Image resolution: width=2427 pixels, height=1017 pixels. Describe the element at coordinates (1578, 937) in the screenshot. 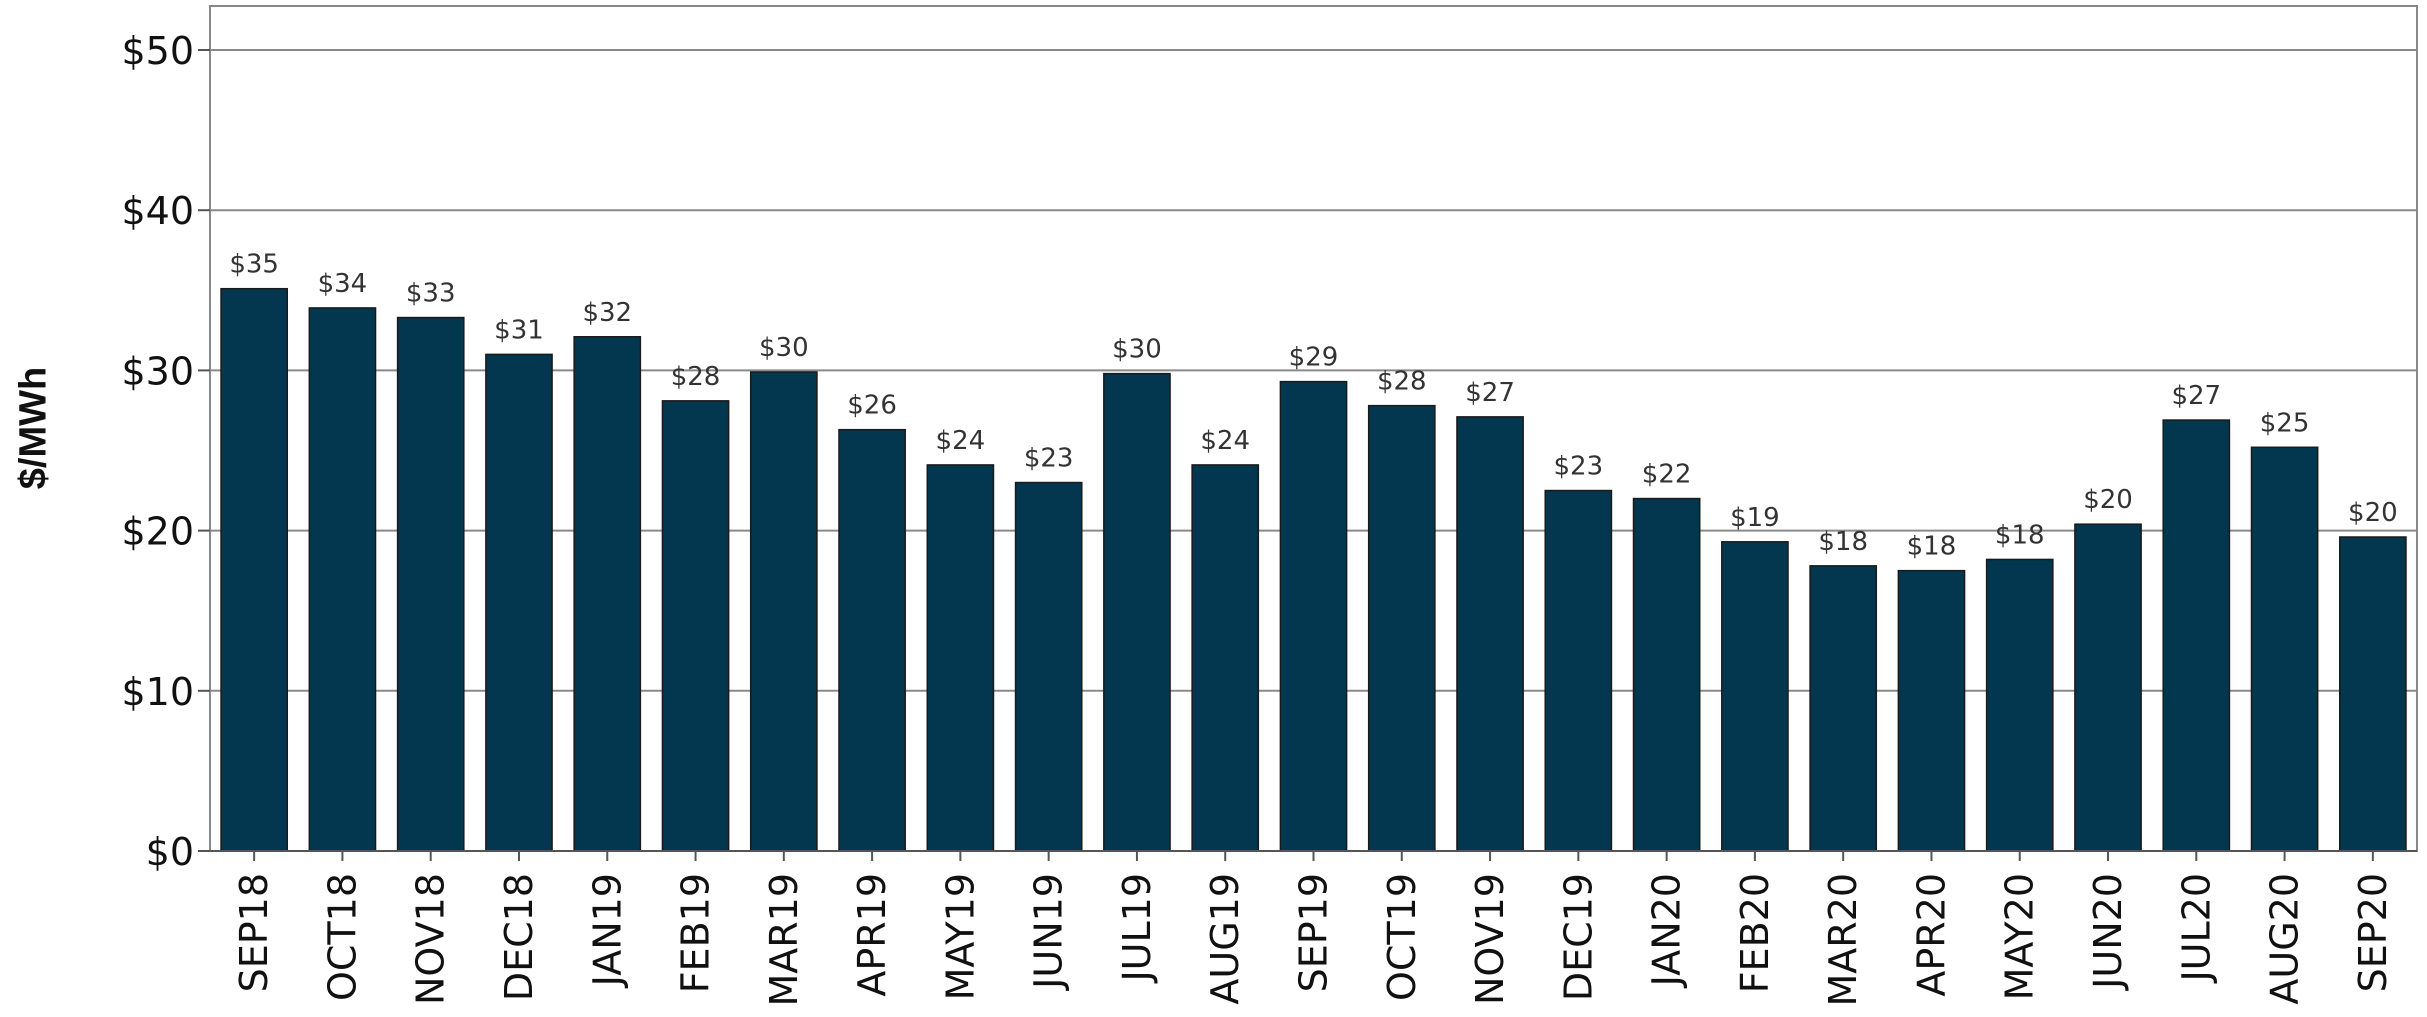

I see `x-tick-label: DEC19` at that location.